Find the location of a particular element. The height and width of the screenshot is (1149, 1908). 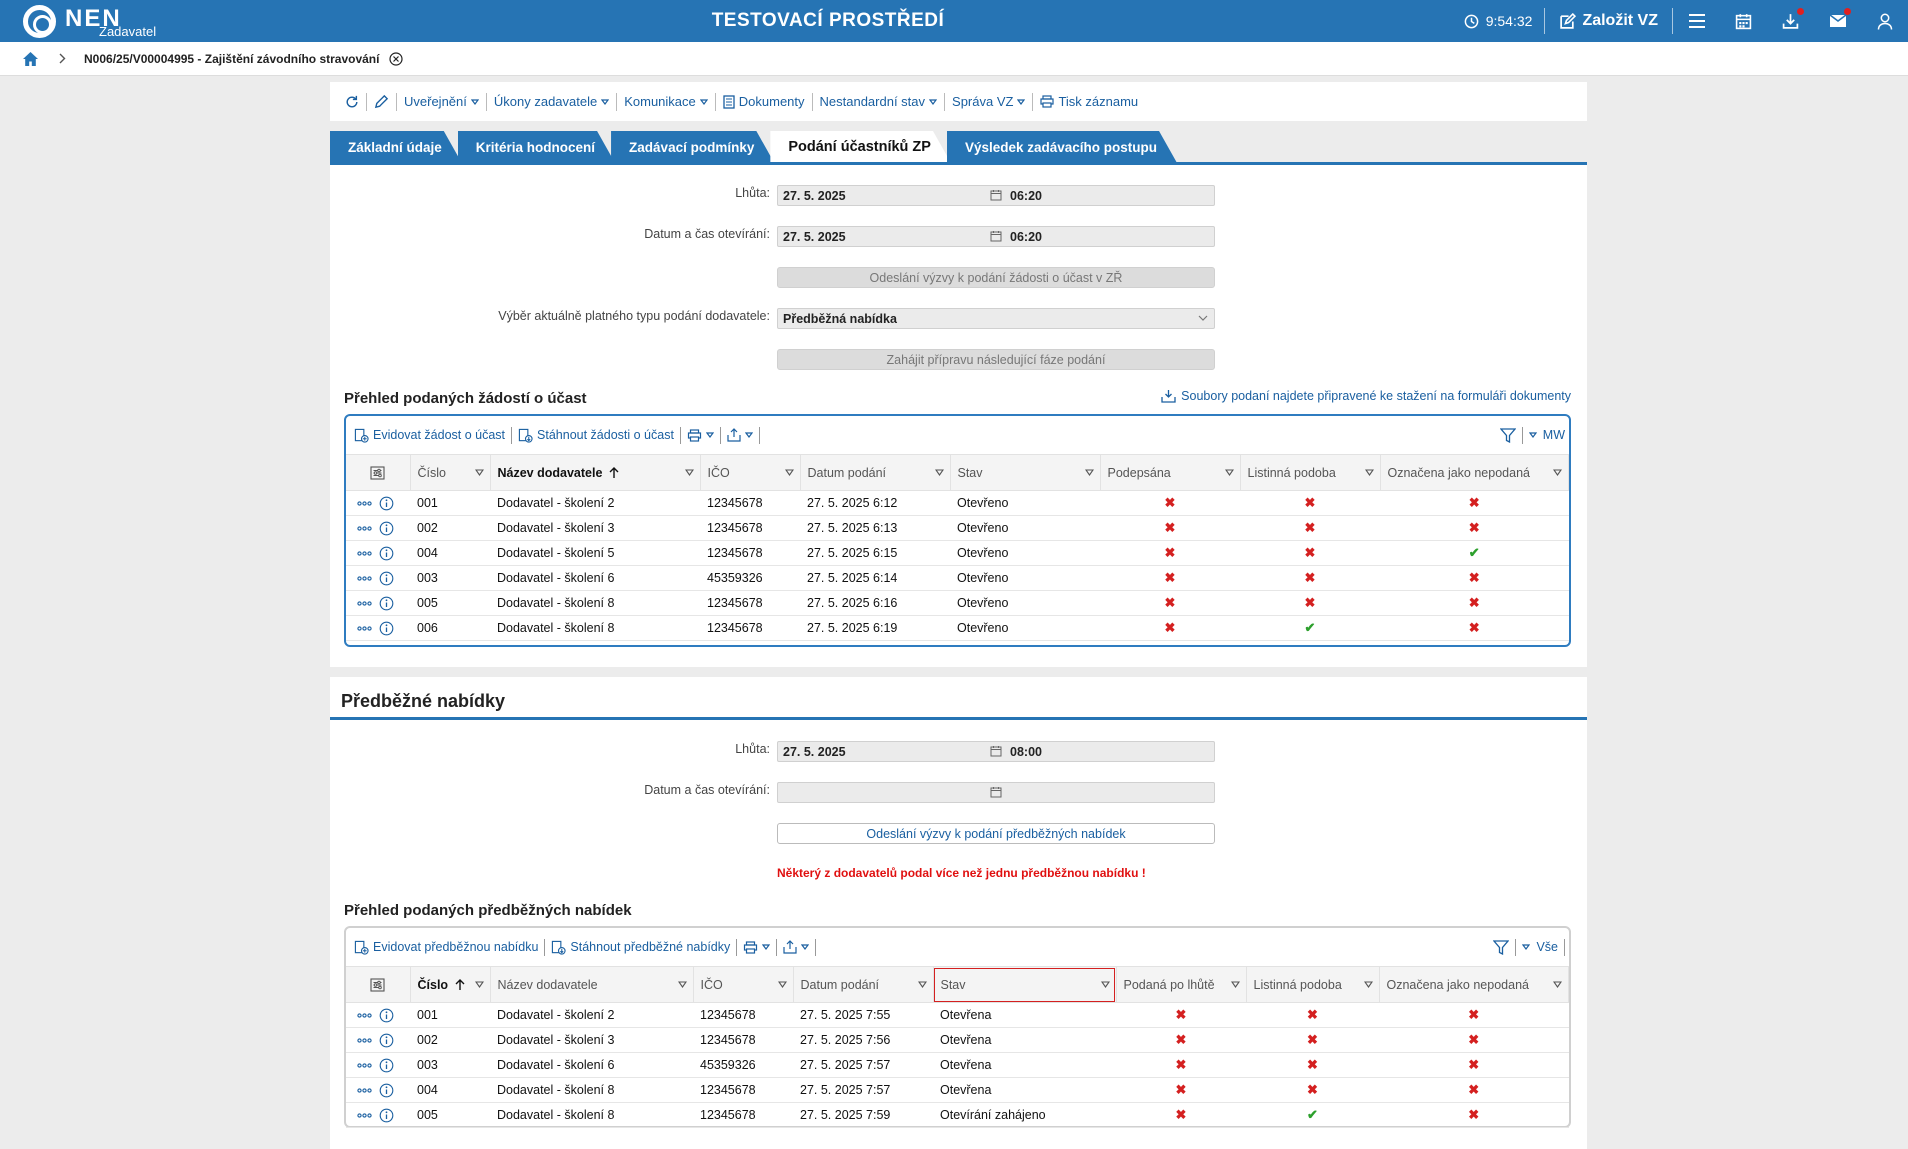

register-application-button: Evidovat žádost o účast is located at coordinates (432, 435).